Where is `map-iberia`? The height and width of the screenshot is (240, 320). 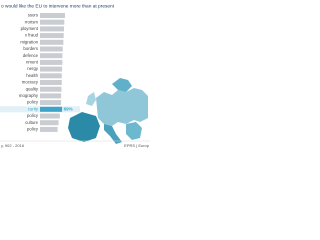 map-iberia is located at coordinates (84, 127).